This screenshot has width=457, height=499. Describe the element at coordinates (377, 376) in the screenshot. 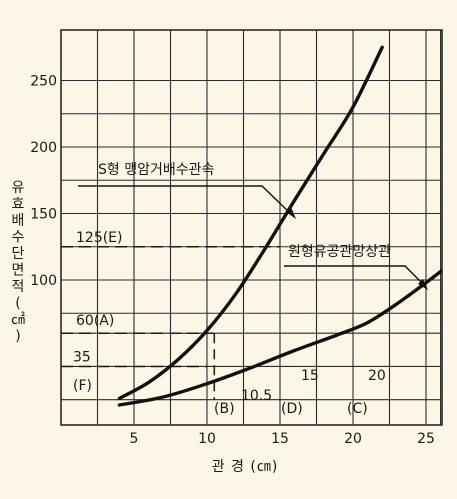

I see `annotation-label: 20` at that location.